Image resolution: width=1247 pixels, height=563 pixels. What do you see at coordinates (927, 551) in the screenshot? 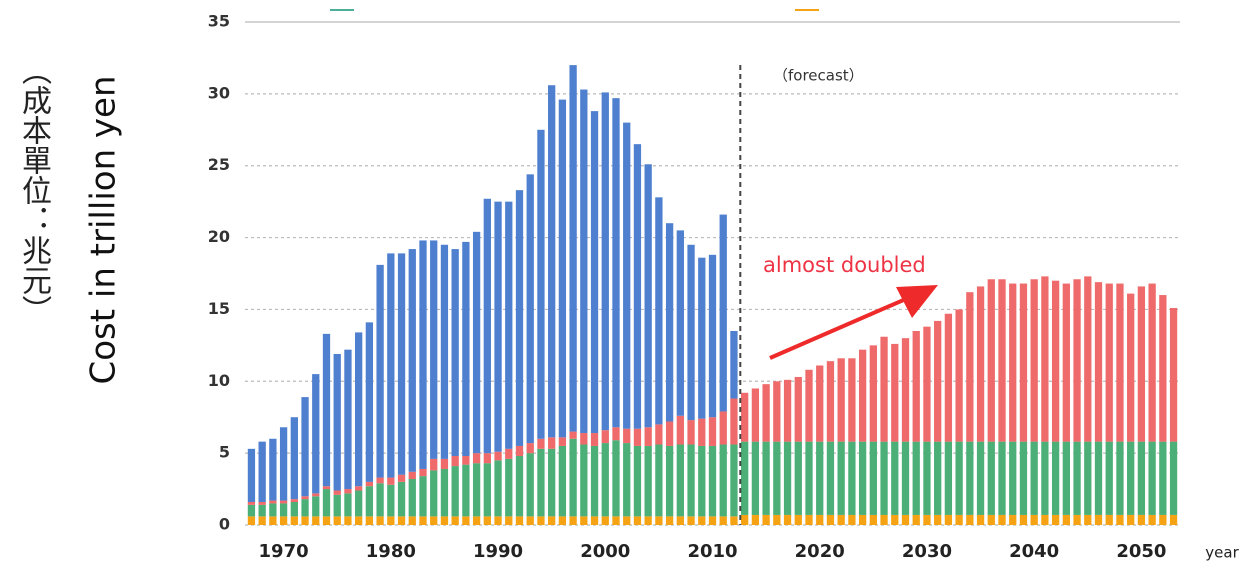
I see `x-tick-label: 2030` at bounding box center [927, 551].